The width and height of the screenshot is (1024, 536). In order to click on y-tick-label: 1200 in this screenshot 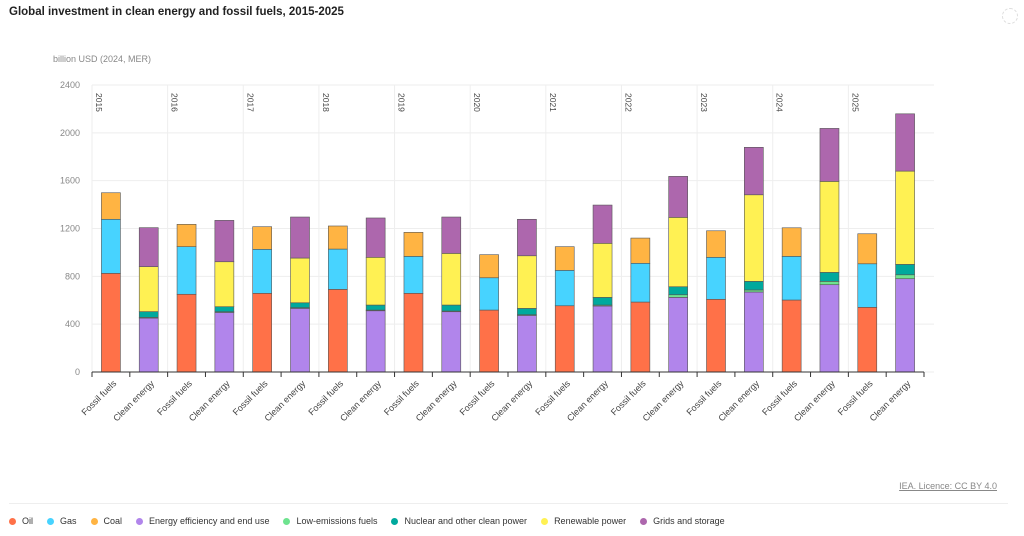, I will do `click(70, 229)`.